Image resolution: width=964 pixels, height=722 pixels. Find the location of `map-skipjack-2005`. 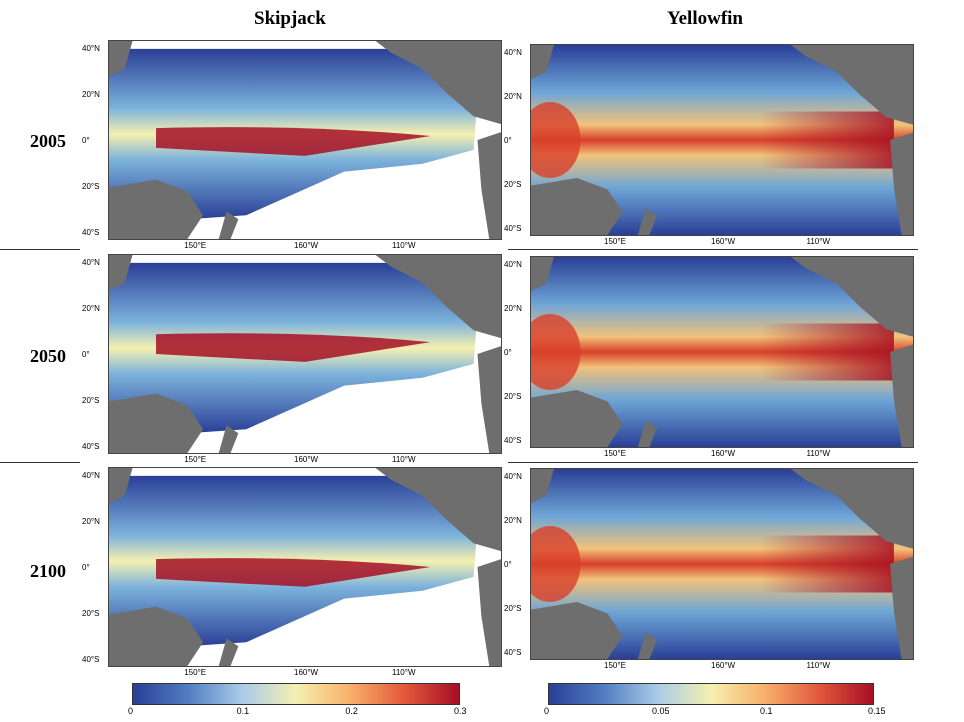

map-skipjack-2005 is located at coordinates (305, 140).